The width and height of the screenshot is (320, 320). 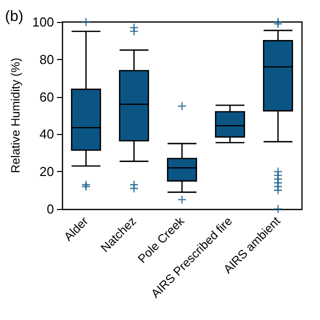 I want to click on y-tick-label: 0, so click(x=50, y=209).